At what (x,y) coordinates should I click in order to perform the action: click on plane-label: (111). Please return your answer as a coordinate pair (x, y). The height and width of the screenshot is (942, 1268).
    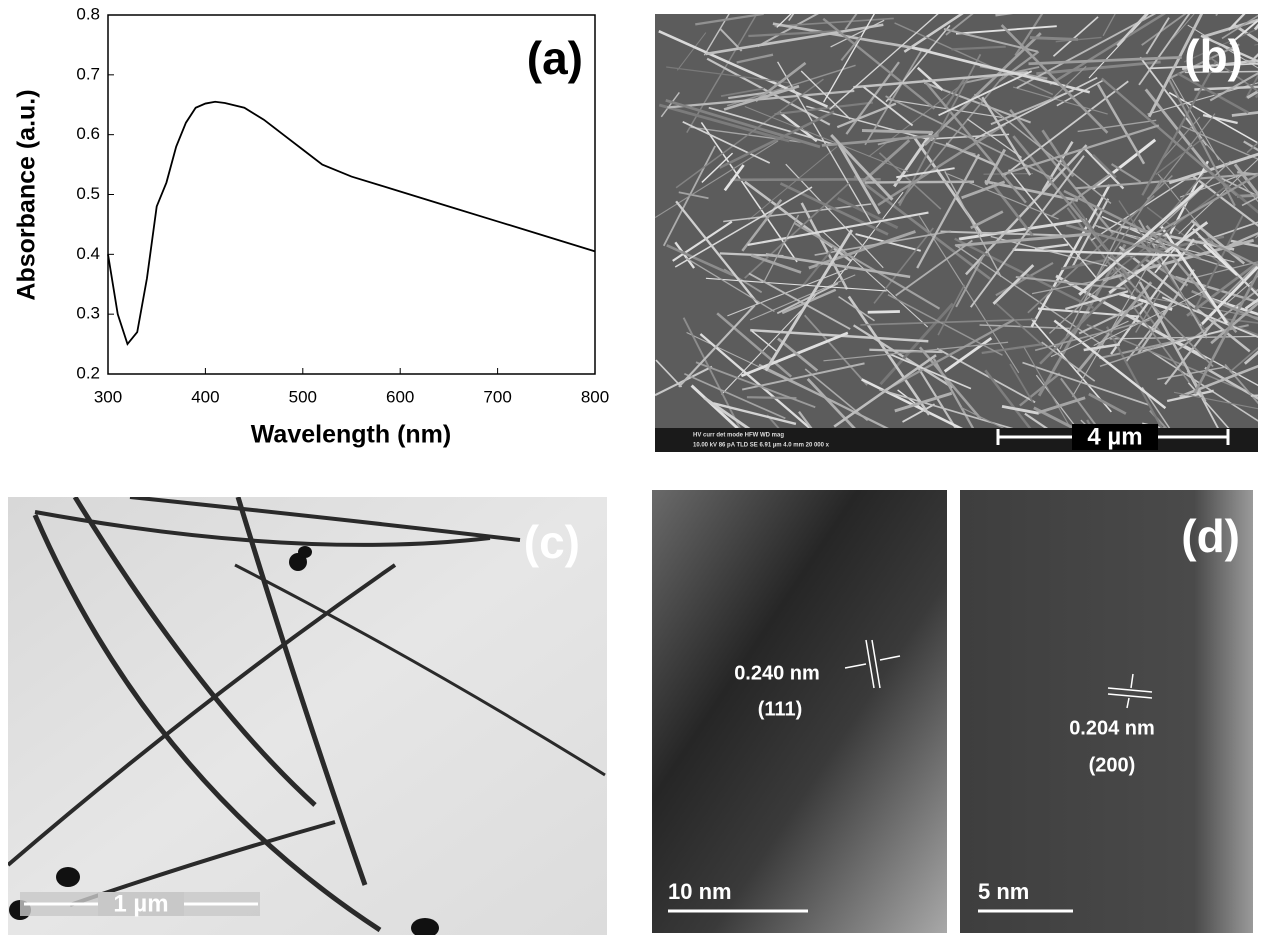
    Looking at the image, I should click on (780, 709).